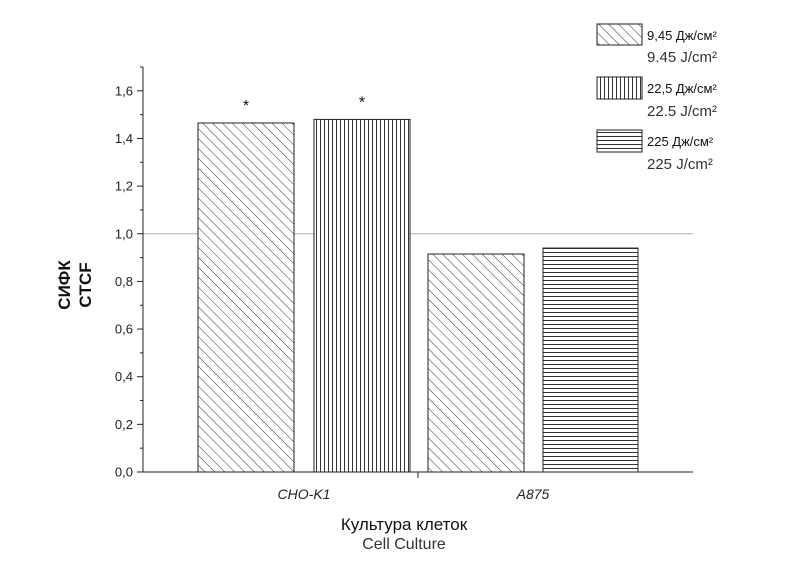  Describe the element at coordinates (124, 281) in the screenshot. I see `y-tick-label: 0,8` at that location.